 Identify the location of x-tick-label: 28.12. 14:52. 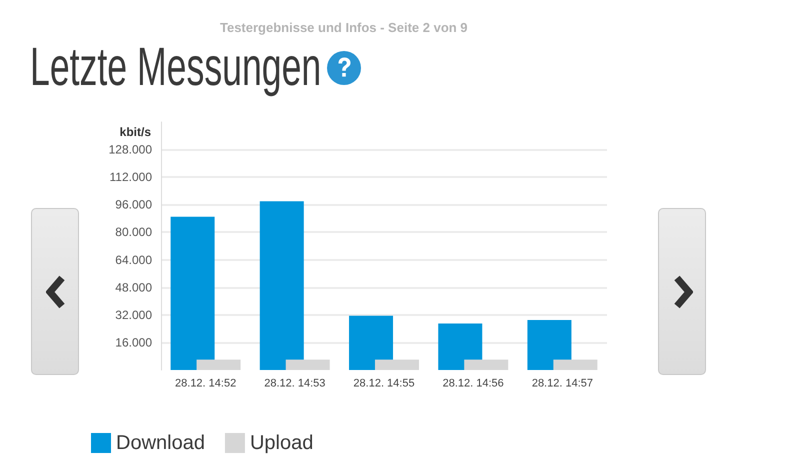
(205, 384).